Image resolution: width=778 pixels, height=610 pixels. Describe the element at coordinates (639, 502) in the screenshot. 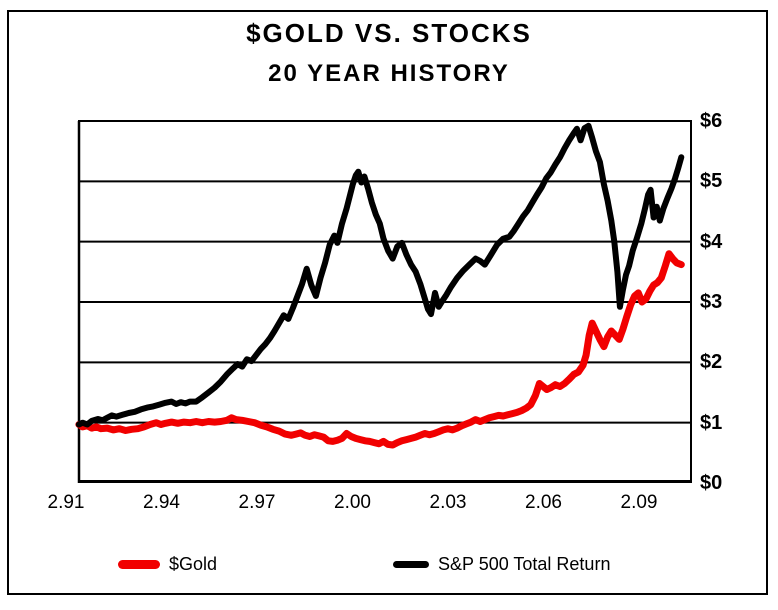

I see `x-axis-label: 2.09` at that location.